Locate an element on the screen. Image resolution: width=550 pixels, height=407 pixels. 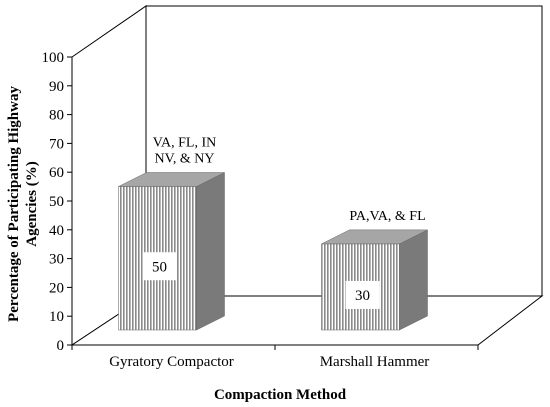
y-tick-label: 100 is located at coordinates (53, 58).